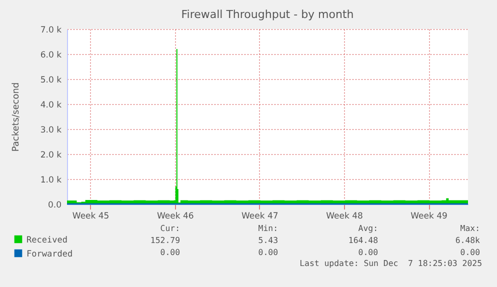  Describe the element at coordinates (429, 217) in the screenshot. I see `x-tick-label: Week 49` at that location.